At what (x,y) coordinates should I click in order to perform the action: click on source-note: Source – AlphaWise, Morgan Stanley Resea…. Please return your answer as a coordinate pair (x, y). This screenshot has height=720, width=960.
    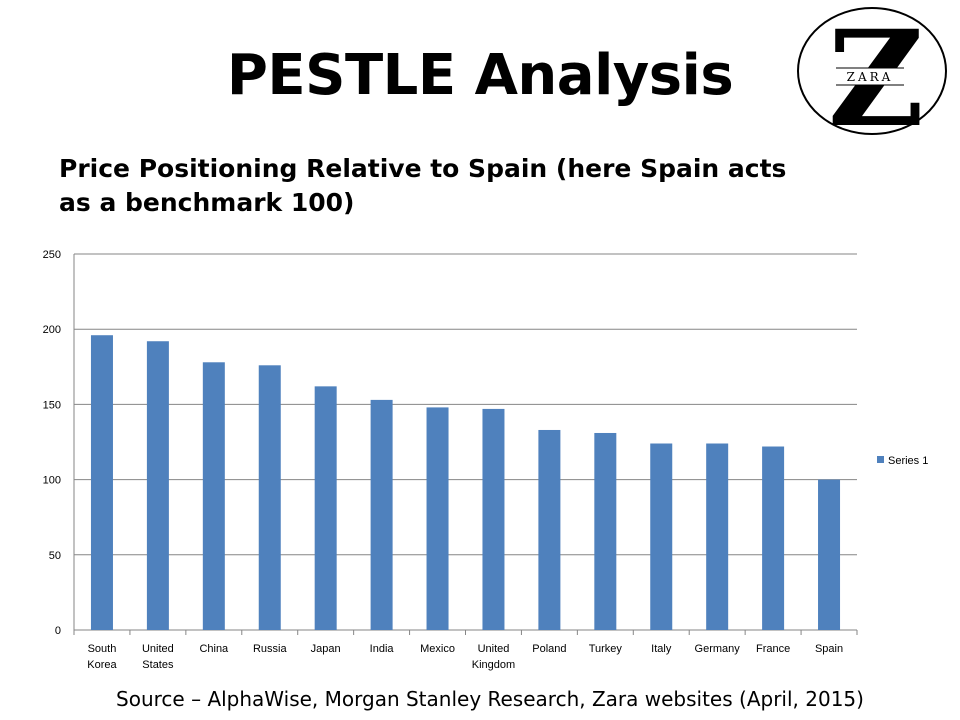
    Looking at the image, I should click on (490, 699).